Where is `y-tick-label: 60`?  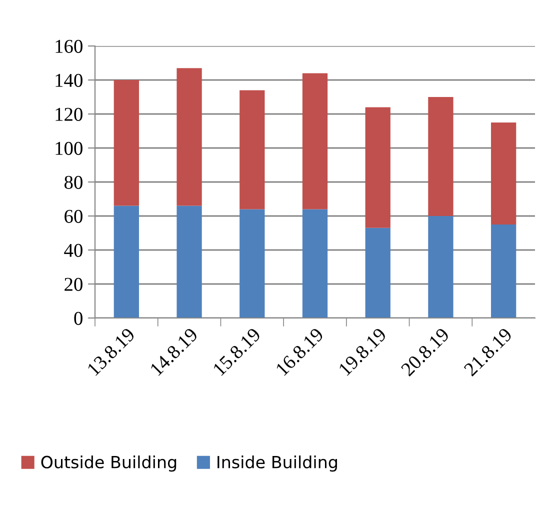
y-tick-label: 60 is located at coordinates (73, 216).